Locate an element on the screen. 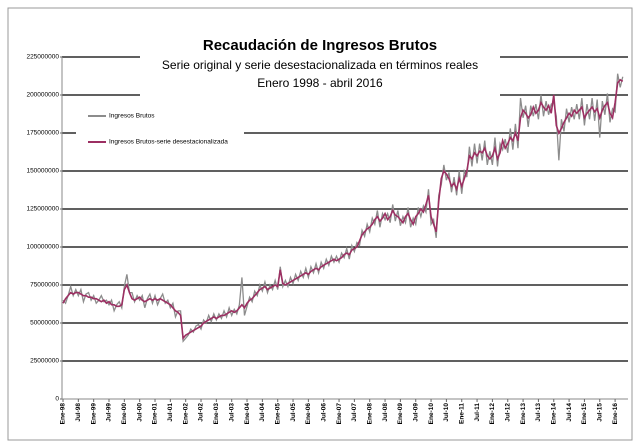  x-tick-label: Jul-10 is located at coordinates (446, 412).